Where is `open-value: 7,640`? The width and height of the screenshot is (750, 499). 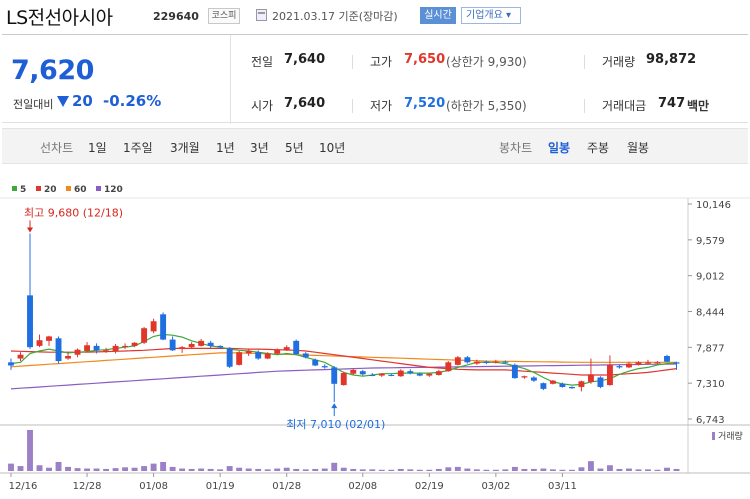
open-value: 7,640 is located at coordinates (305, 103).